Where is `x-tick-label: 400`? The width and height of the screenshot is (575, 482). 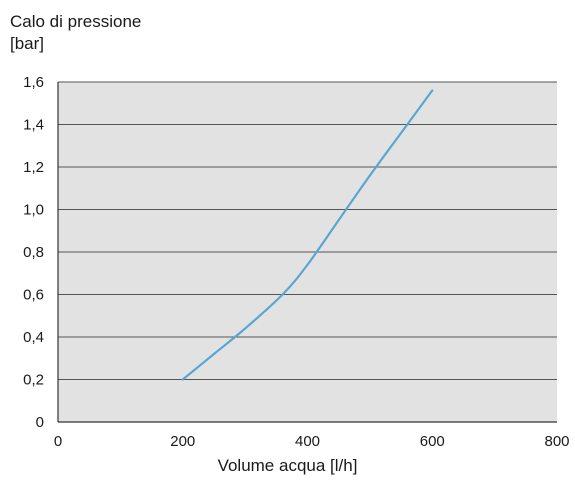
x-tick-label: 400 is located at coordinates (307, 441).